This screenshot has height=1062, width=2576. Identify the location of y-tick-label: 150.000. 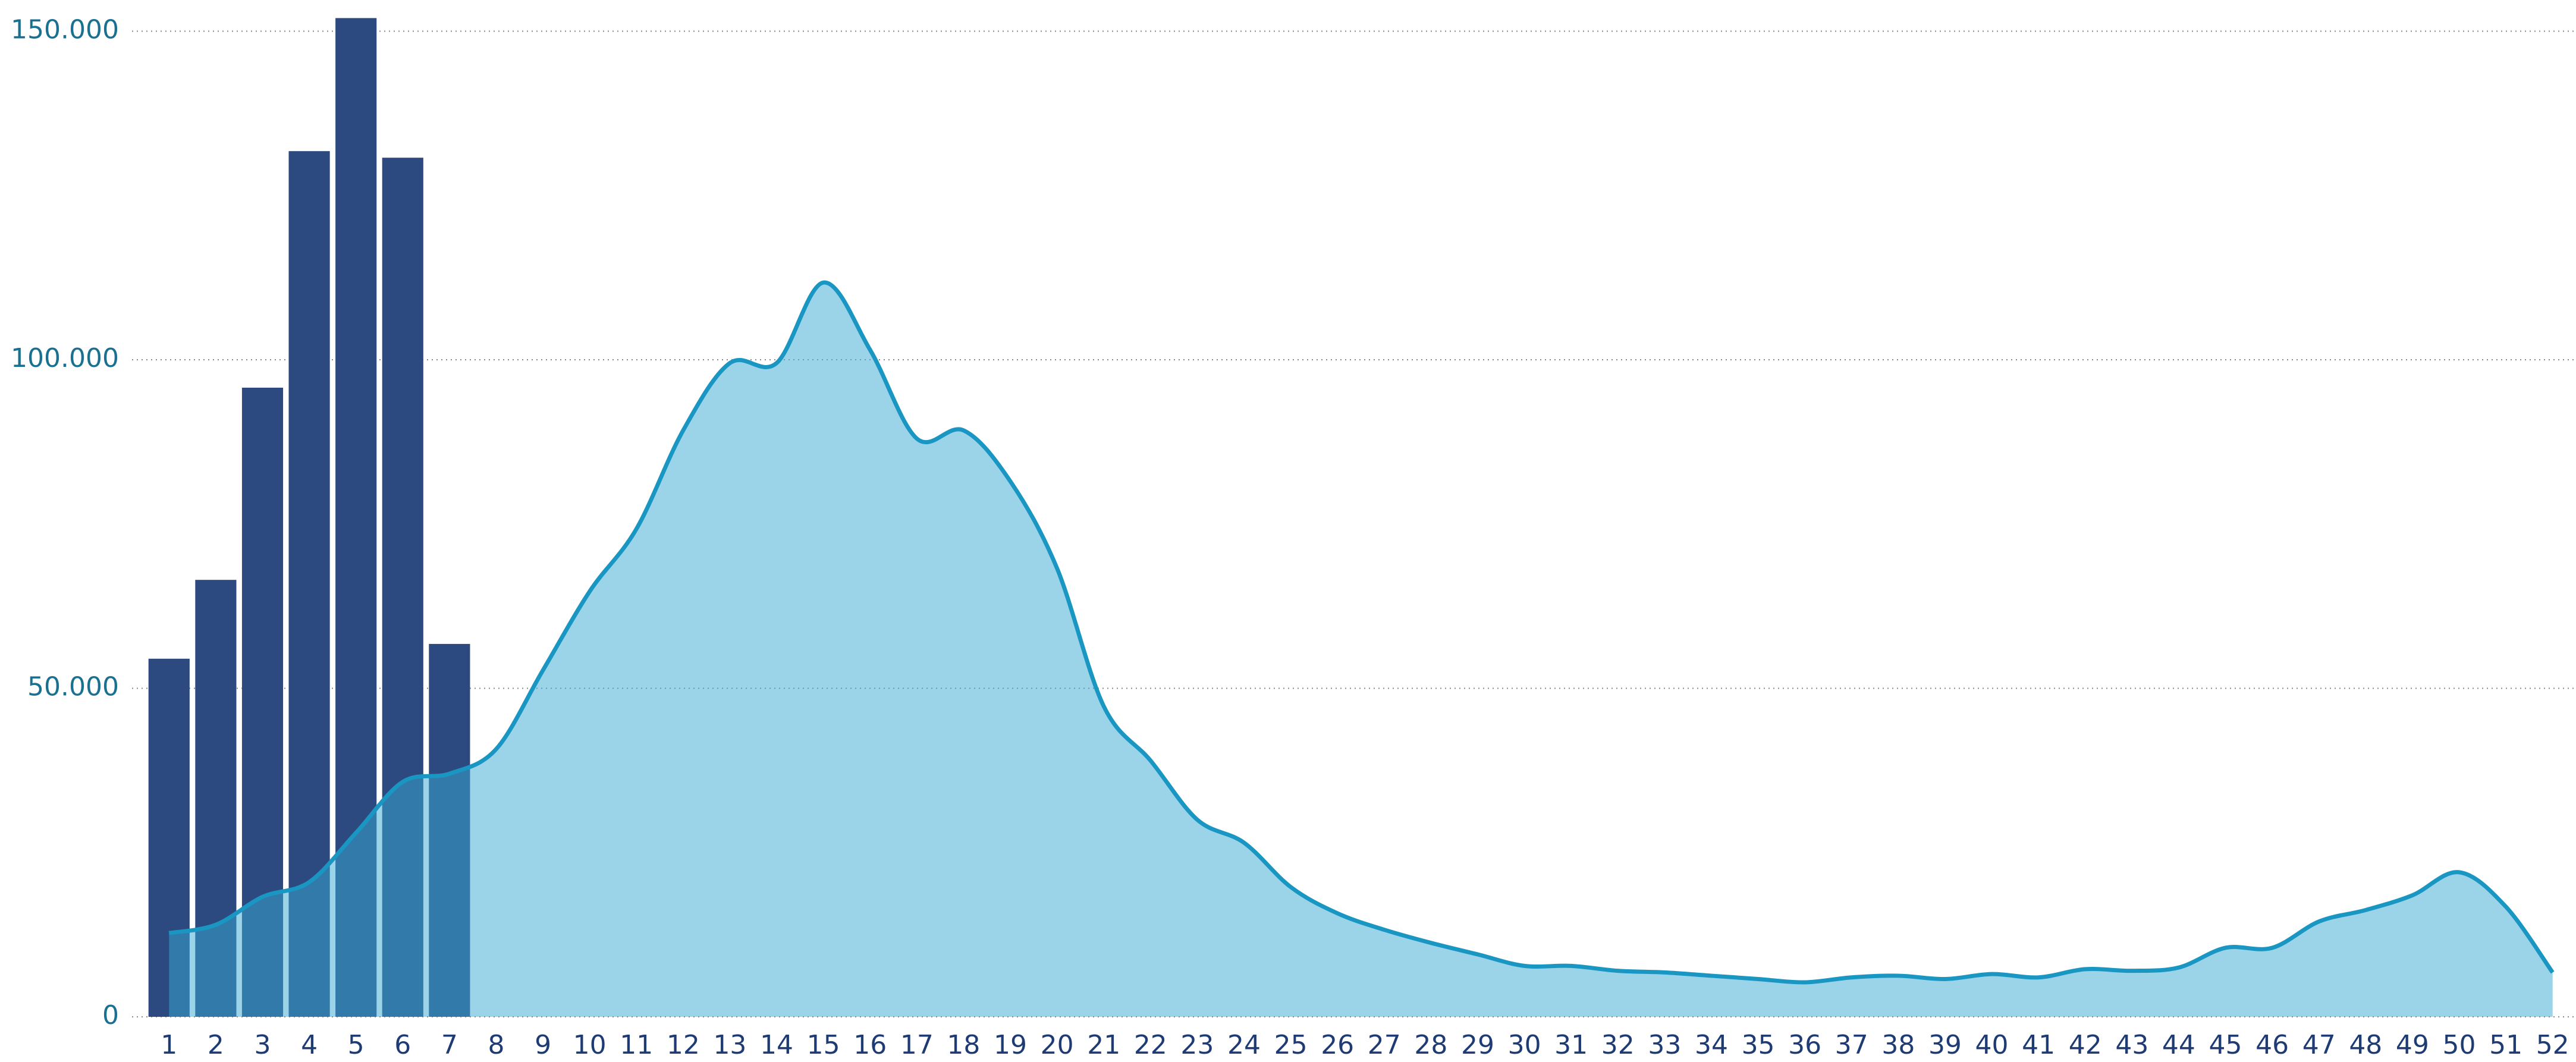
(65, 30).